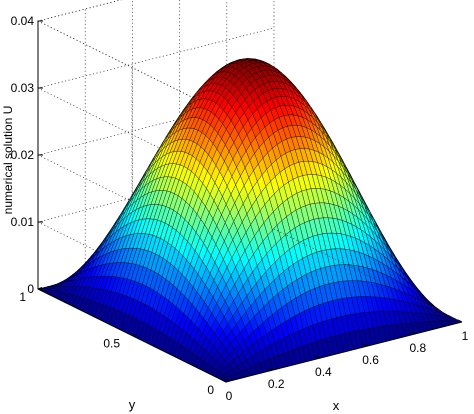 This screenshot has width=474, height=414. What do you see at coordinates (417, 348) in the screenshot?
I see `x-tick-label: 0.8` at bounding box center [417, 348].